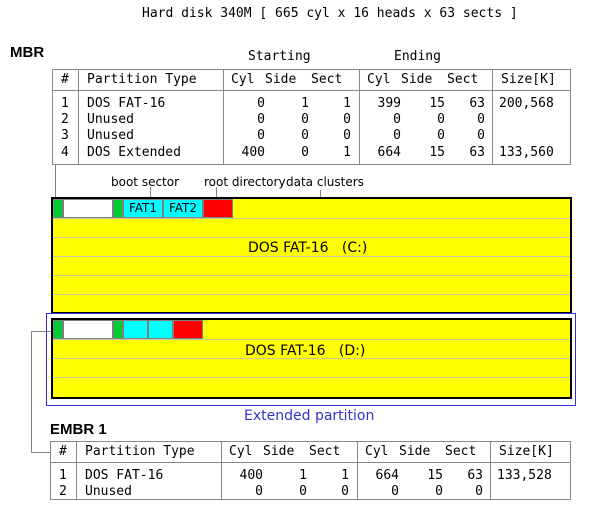 The height and width of the screenshot is (530, 608). What do you see at coordinates (475, 475) in the screenshot?
I see `embr-row-1-cell: 63` at bounding box center [475, 475].